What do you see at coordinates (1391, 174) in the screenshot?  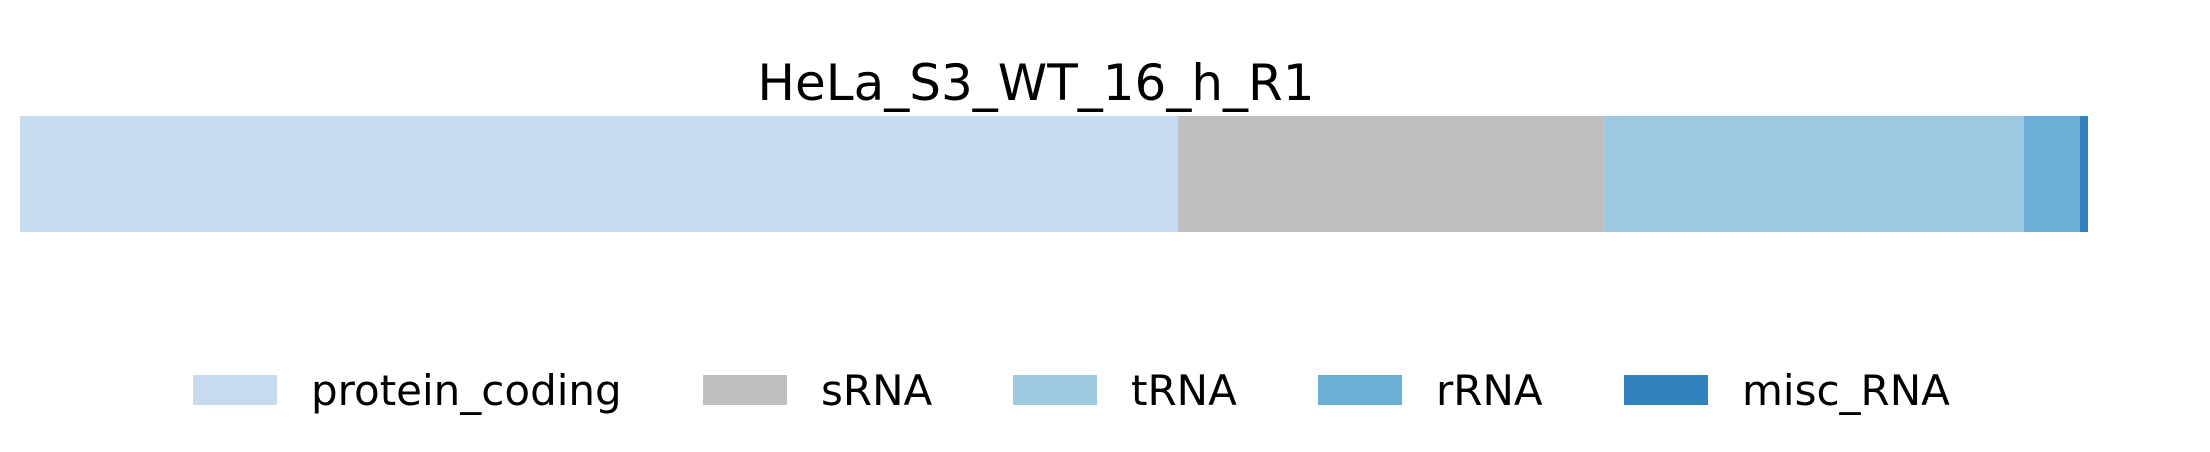 I see `bar-segment-srna` at bounding box center [1391, 174].